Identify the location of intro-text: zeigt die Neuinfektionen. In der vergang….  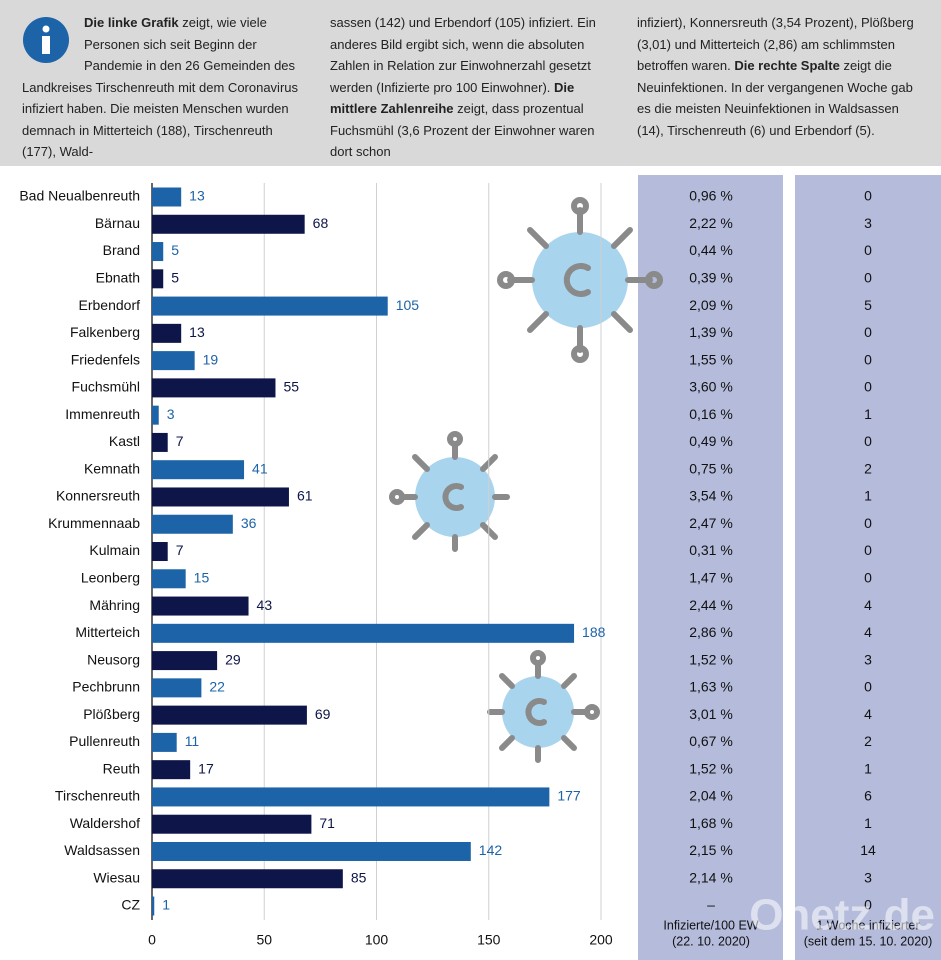
(775, 98).